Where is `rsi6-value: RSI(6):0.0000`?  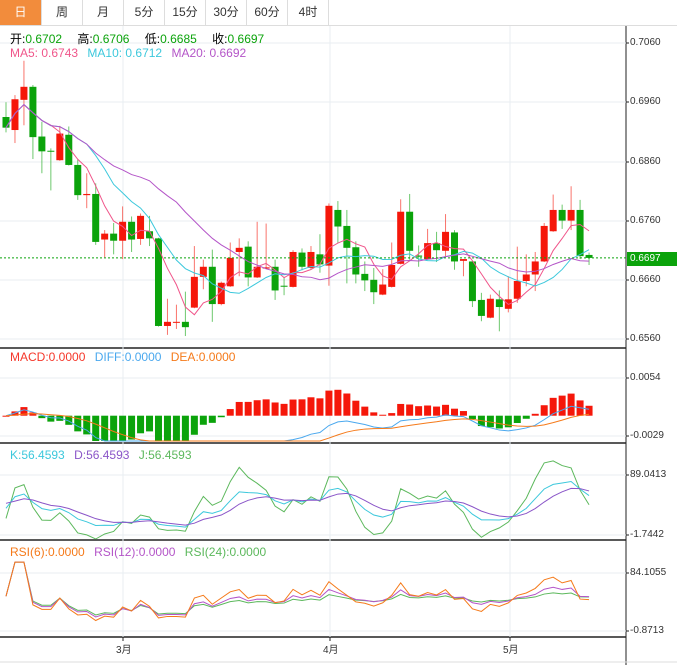 rsi6-value: RSI(6):0.0000 is located at coordinates (47, 552).